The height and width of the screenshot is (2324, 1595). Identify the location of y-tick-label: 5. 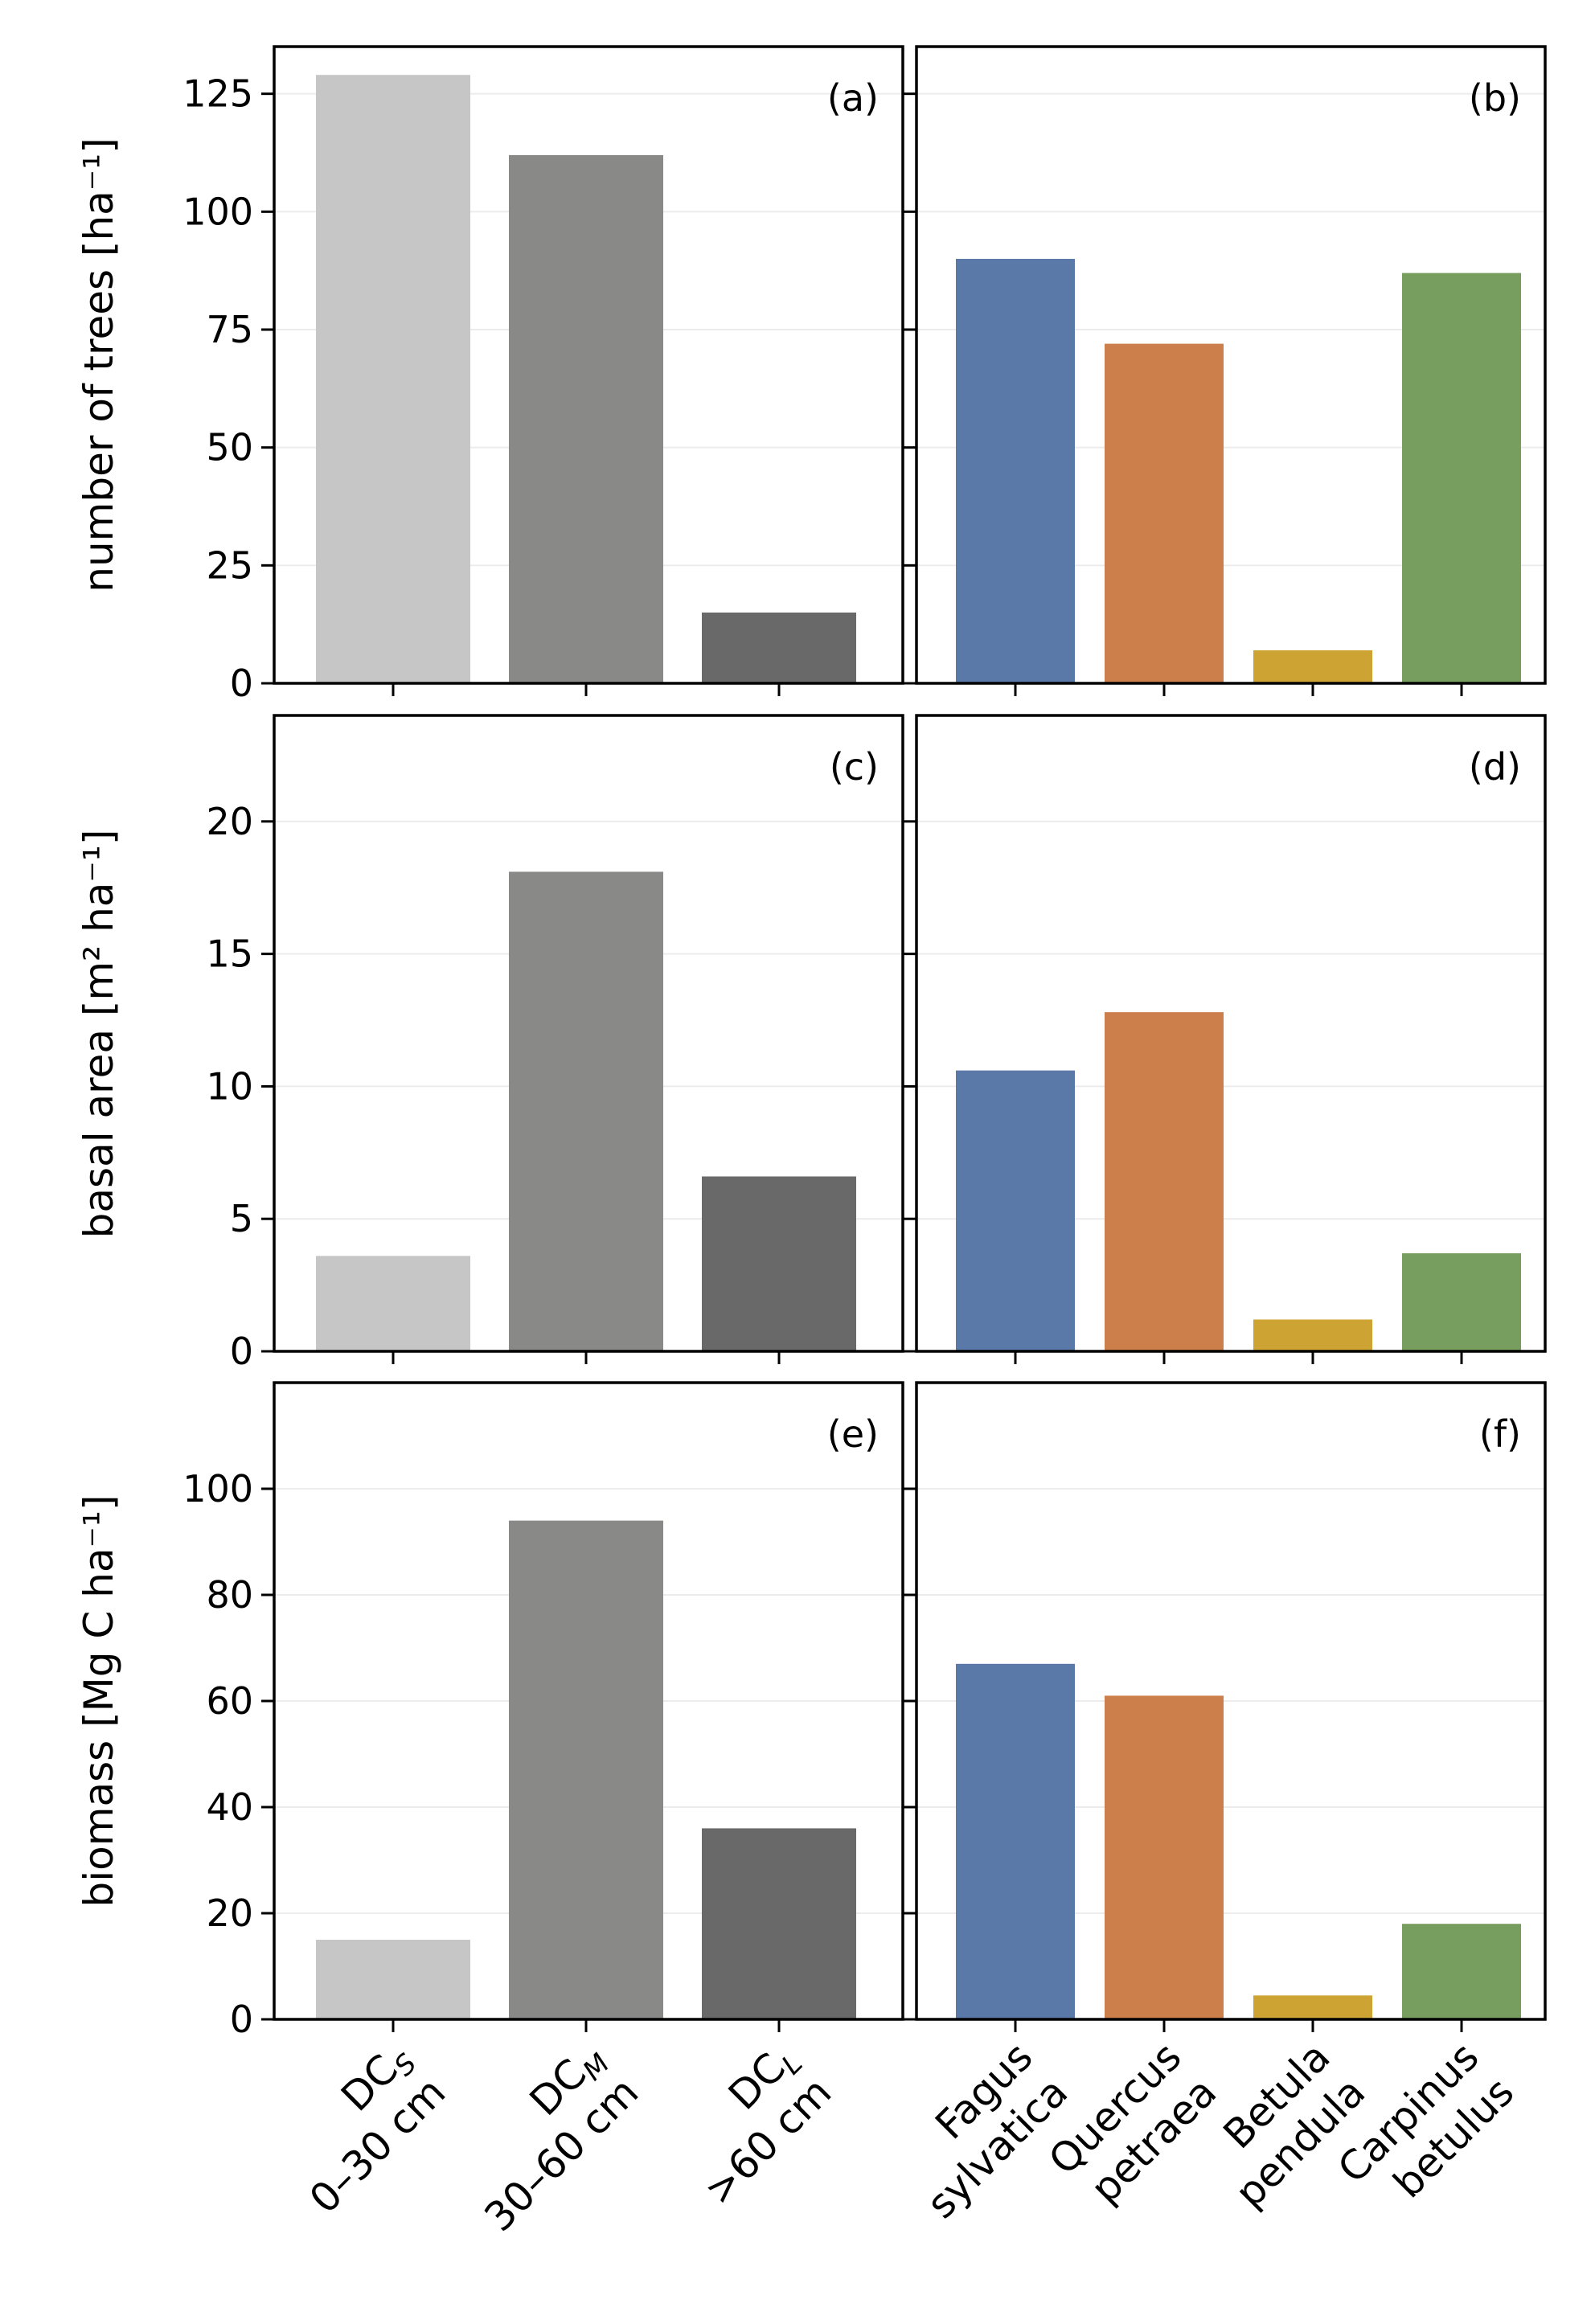
(241, 1218).